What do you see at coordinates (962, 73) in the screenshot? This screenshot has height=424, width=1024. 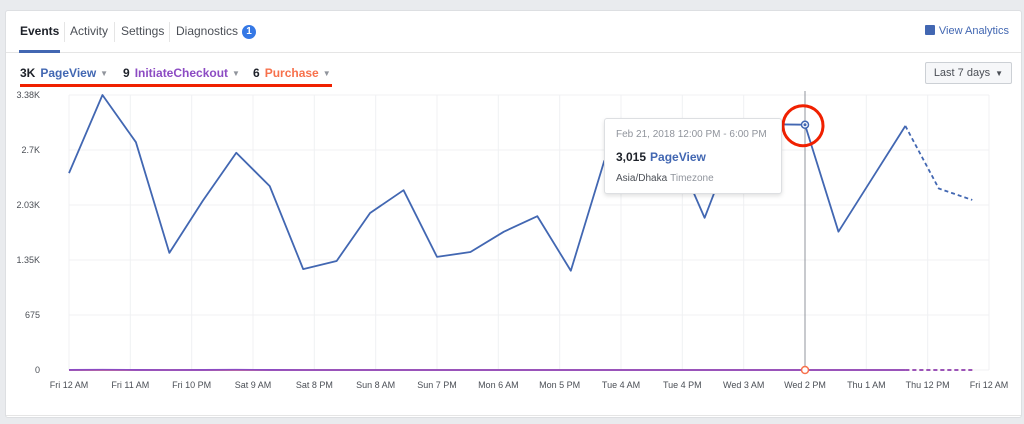 I see `date-range-value: Last 7 days` at bounding box center [962, 73].